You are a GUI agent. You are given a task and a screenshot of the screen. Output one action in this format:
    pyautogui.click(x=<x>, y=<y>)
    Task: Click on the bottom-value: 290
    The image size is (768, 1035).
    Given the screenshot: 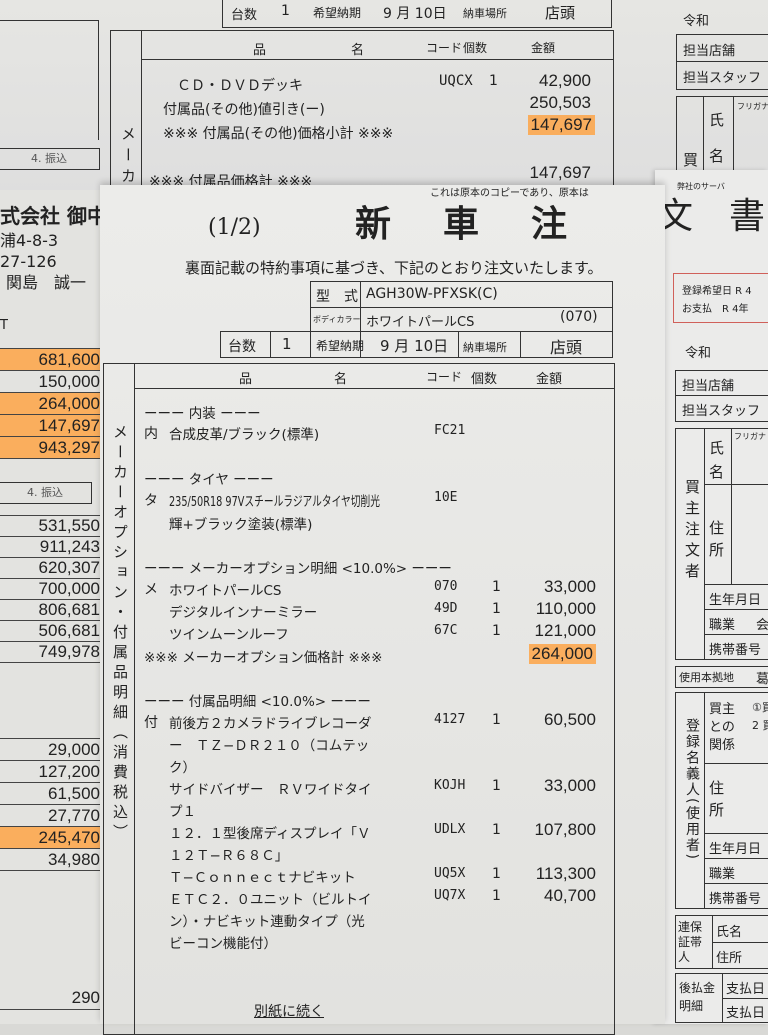 What is the action you would take?
    pyautogui.click(x=50, y=998)
    